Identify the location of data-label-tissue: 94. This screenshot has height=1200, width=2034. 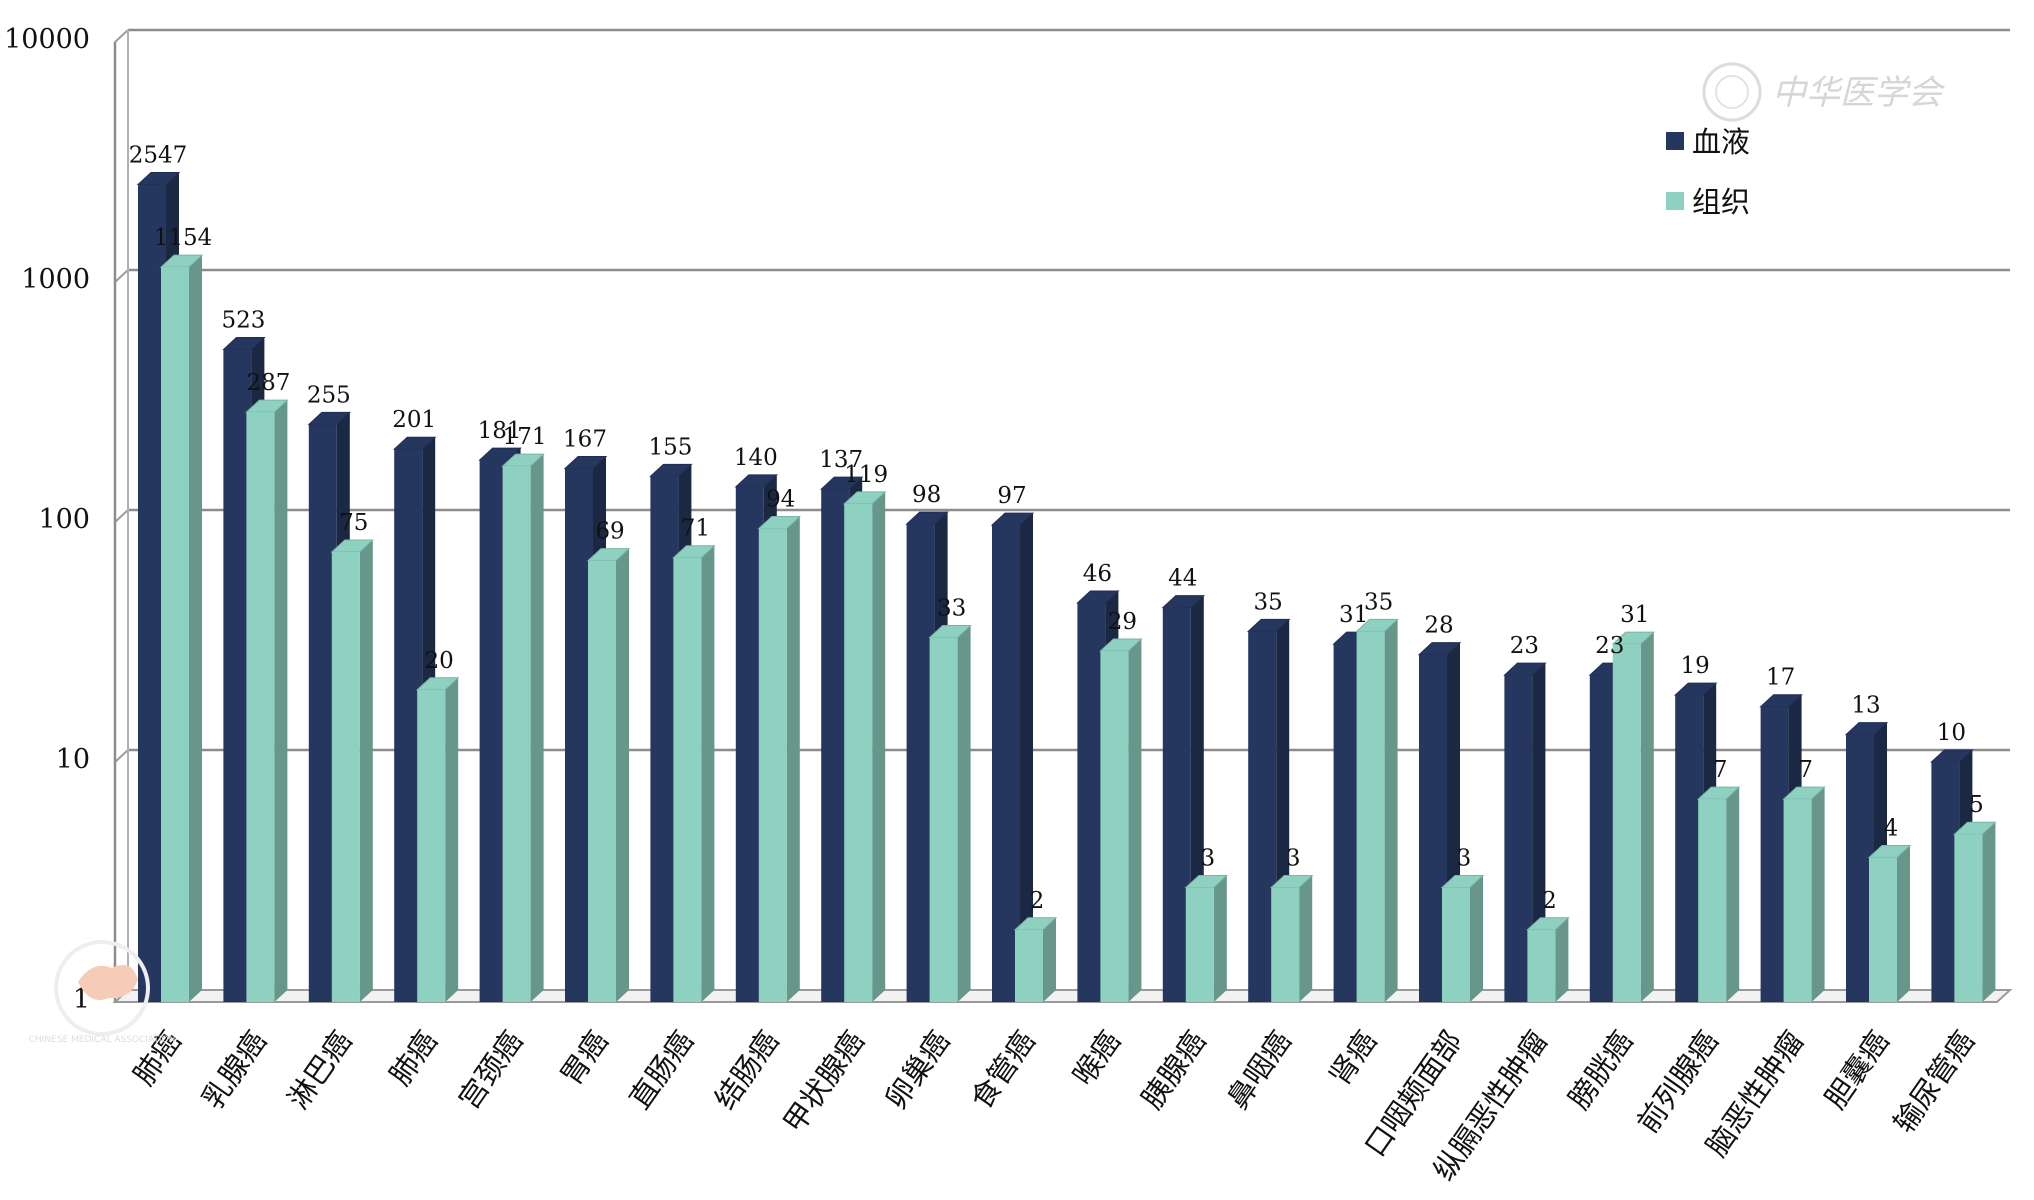
(780, 499).